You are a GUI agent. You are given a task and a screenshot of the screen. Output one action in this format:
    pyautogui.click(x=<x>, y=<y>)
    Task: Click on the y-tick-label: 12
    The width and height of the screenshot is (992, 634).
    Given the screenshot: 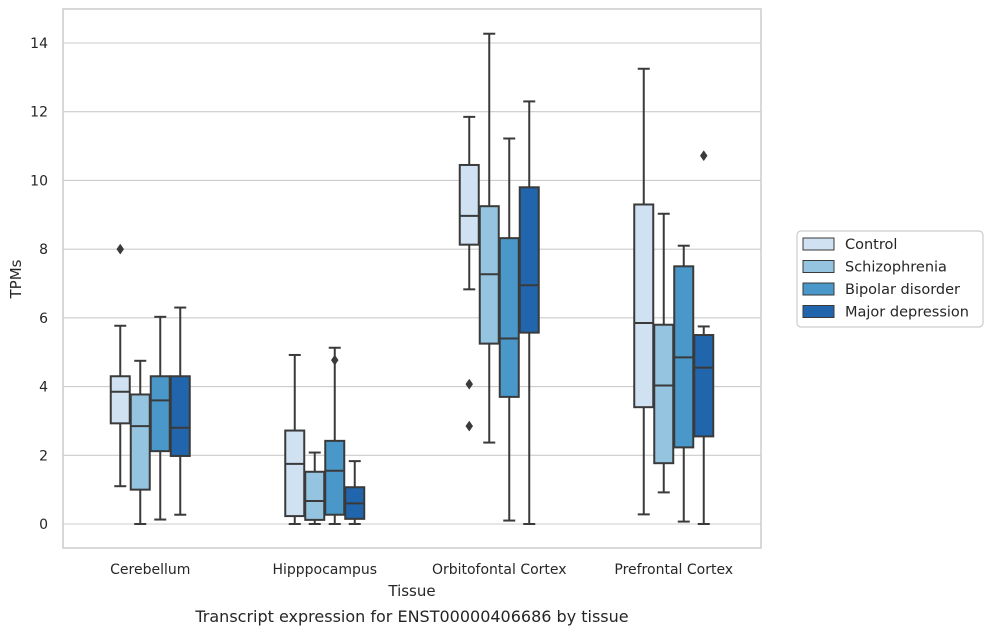 What is the action you would take?
    pyautogui.click(x=39, y=113)
    